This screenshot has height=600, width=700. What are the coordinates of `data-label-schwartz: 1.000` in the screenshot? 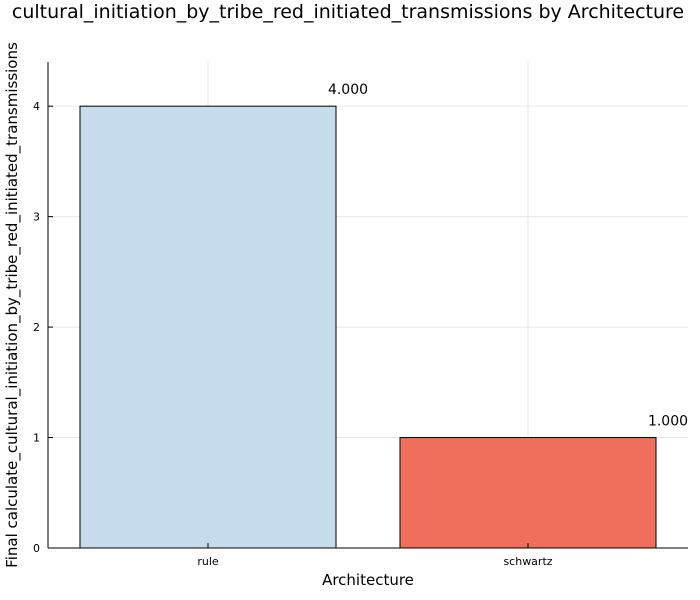 It's located at (668, 422).